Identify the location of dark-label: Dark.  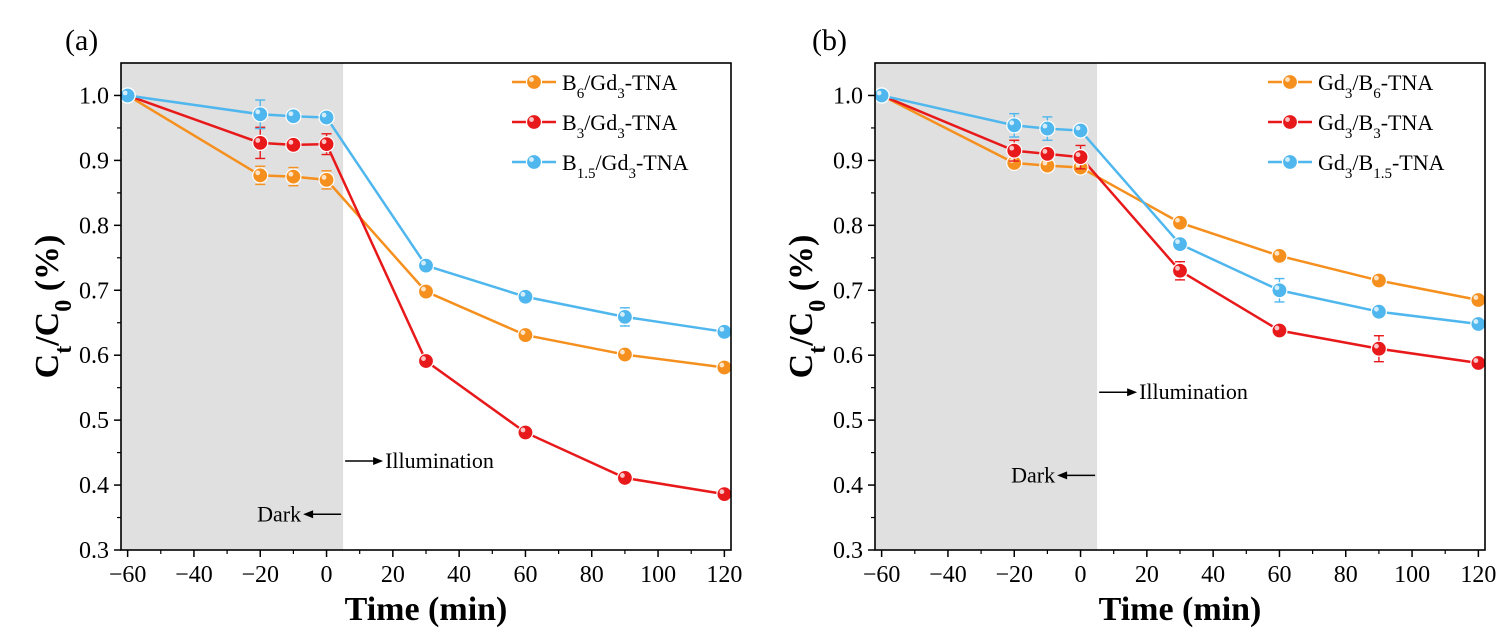
(1033, 474).